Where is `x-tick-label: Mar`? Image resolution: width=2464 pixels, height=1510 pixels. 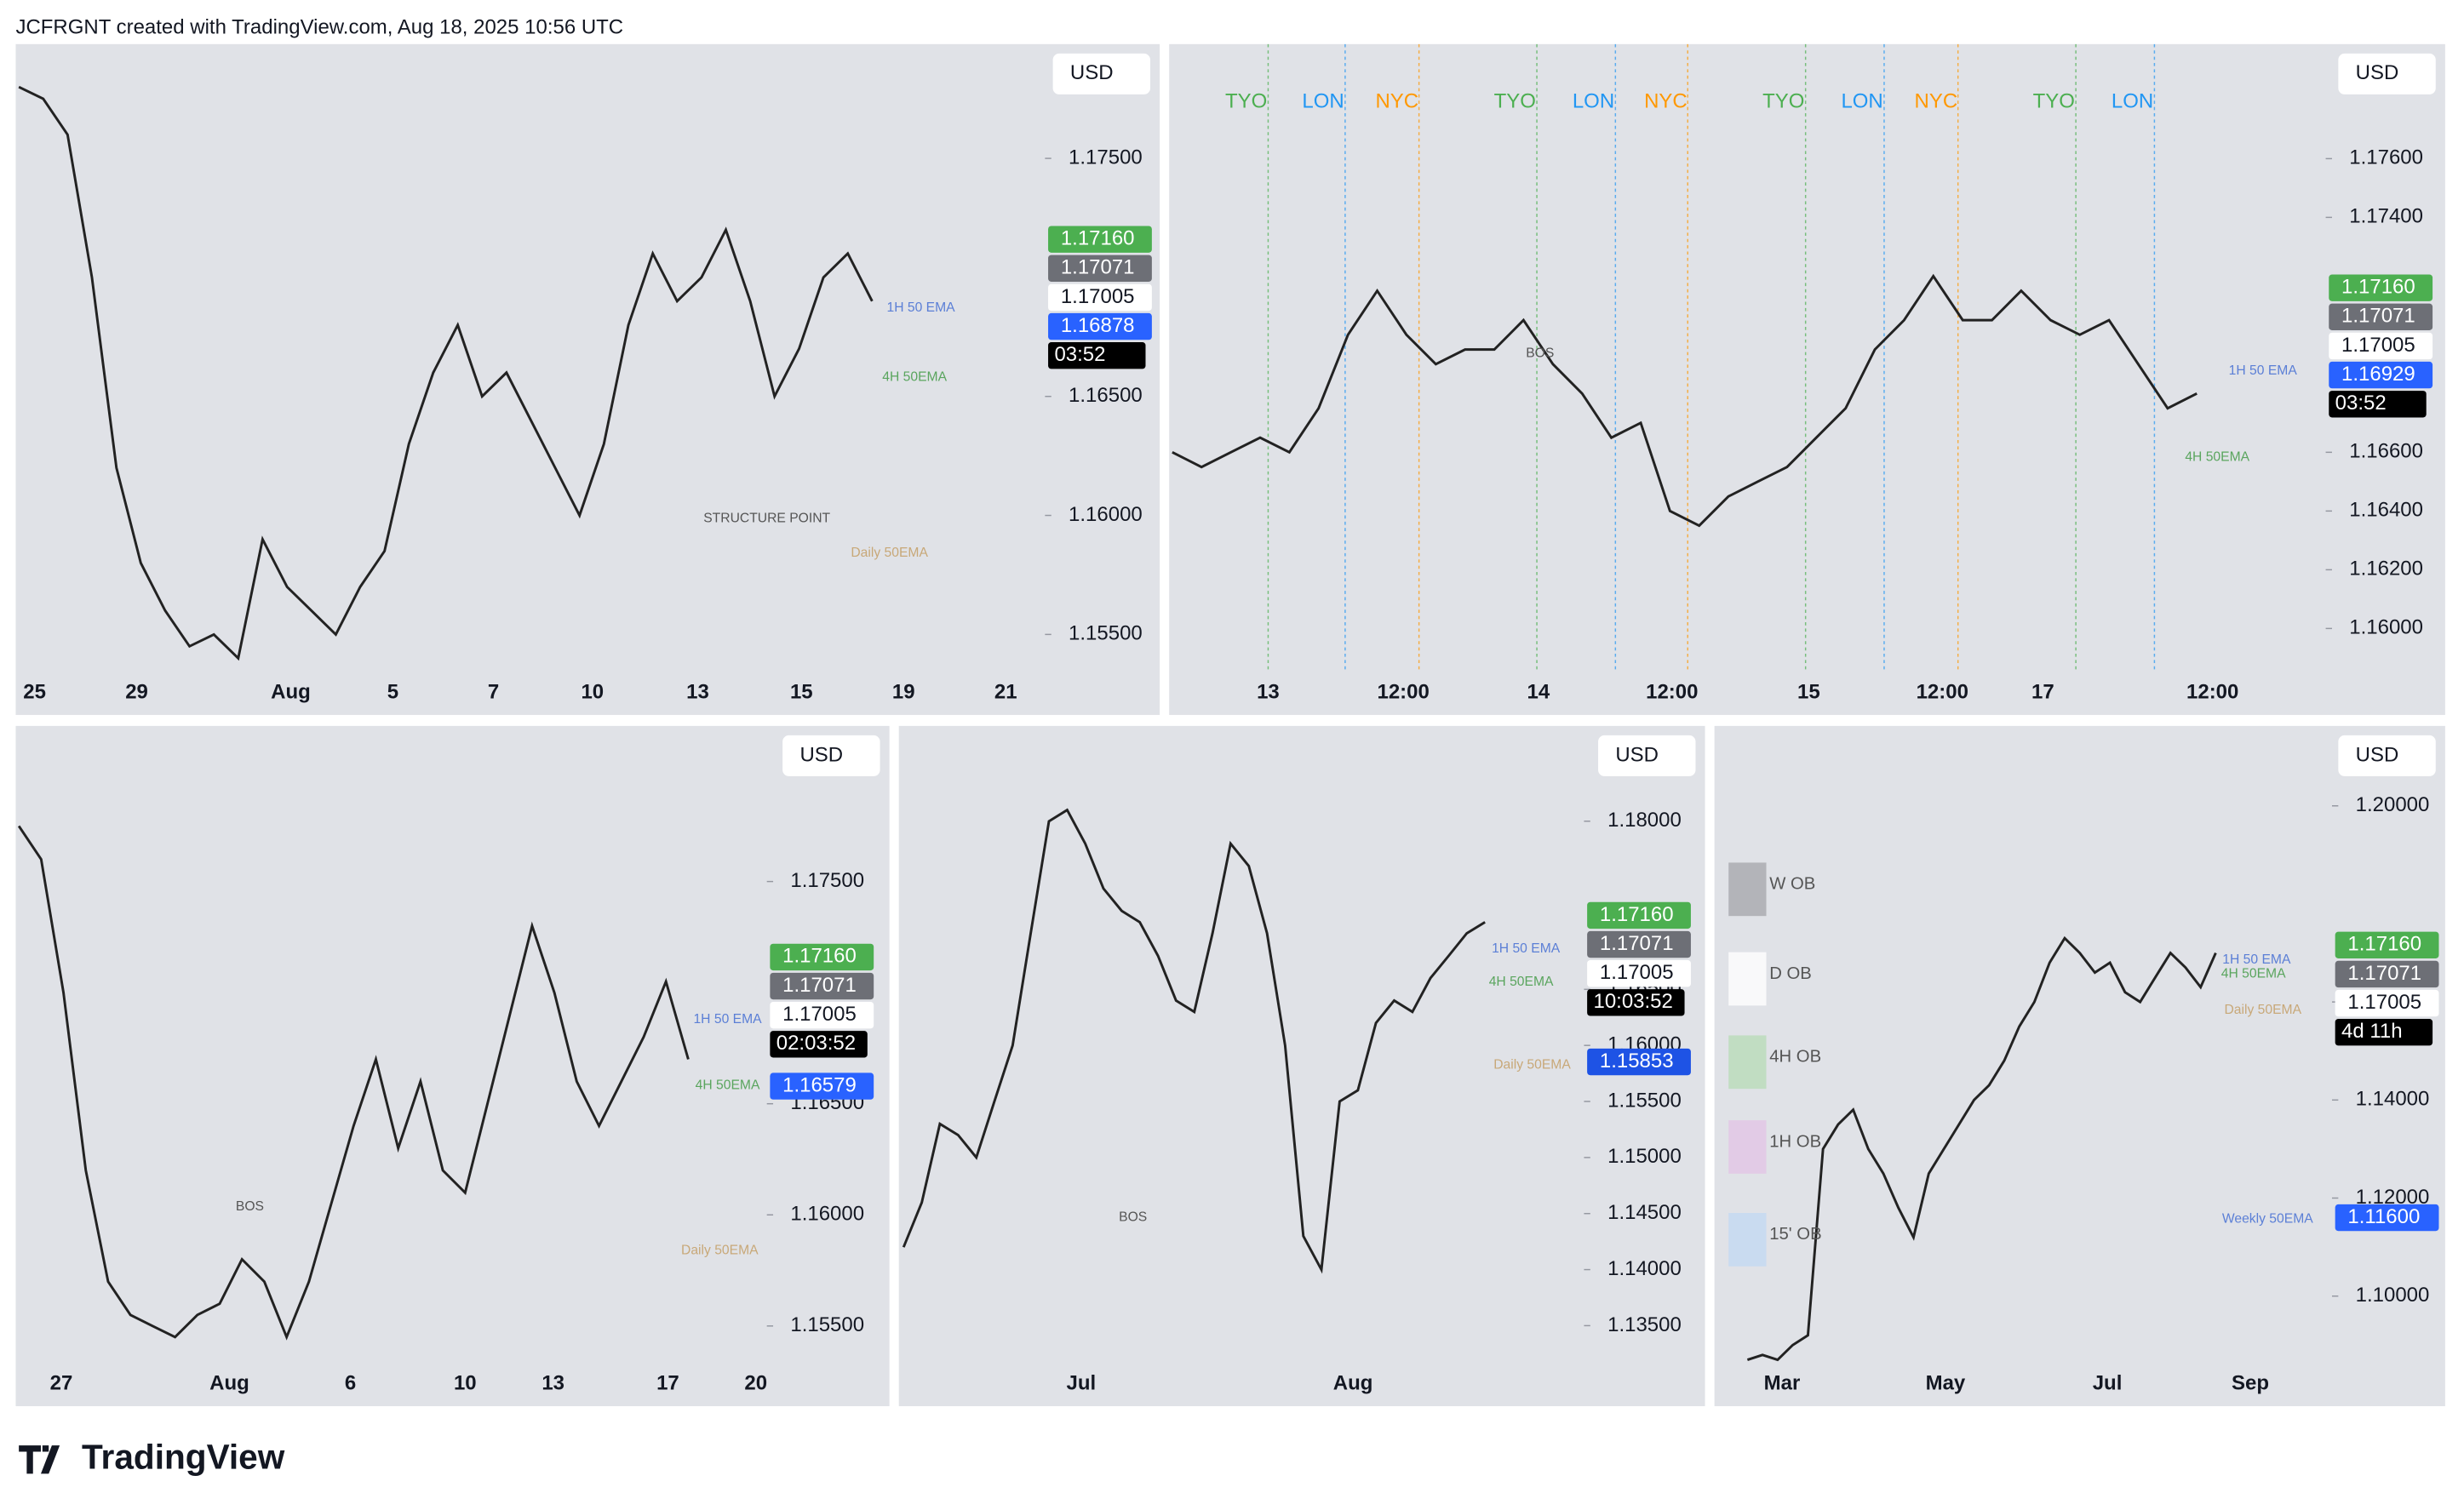 x-tick-label: Mar is located at coordinates (1783, 1383).